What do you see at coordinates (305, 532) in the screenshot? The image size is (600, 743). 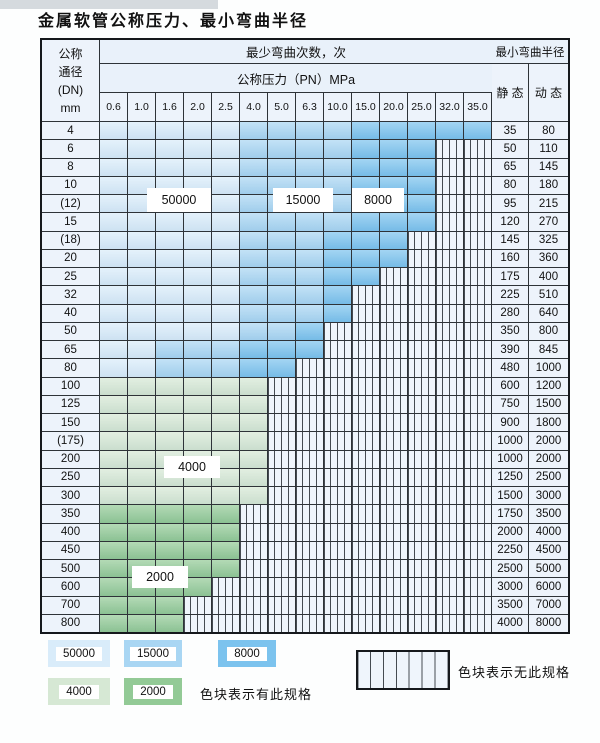 I see `table-row-dn-400: 400 2000 4000` at bounding box center [305, 532].